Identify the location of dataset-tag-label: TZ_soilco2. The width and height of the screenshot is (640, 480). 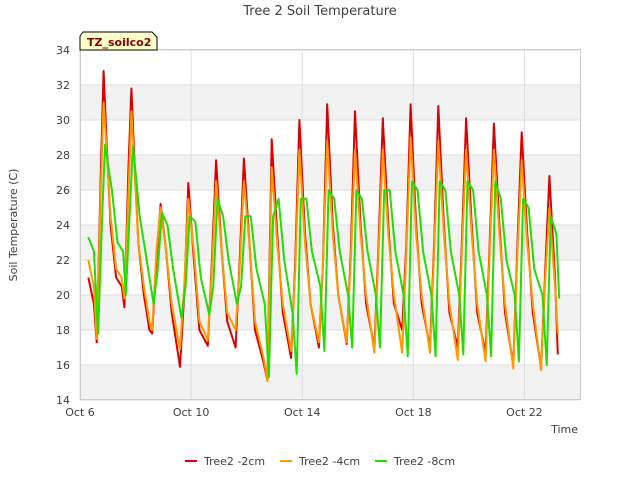
(119, 42).